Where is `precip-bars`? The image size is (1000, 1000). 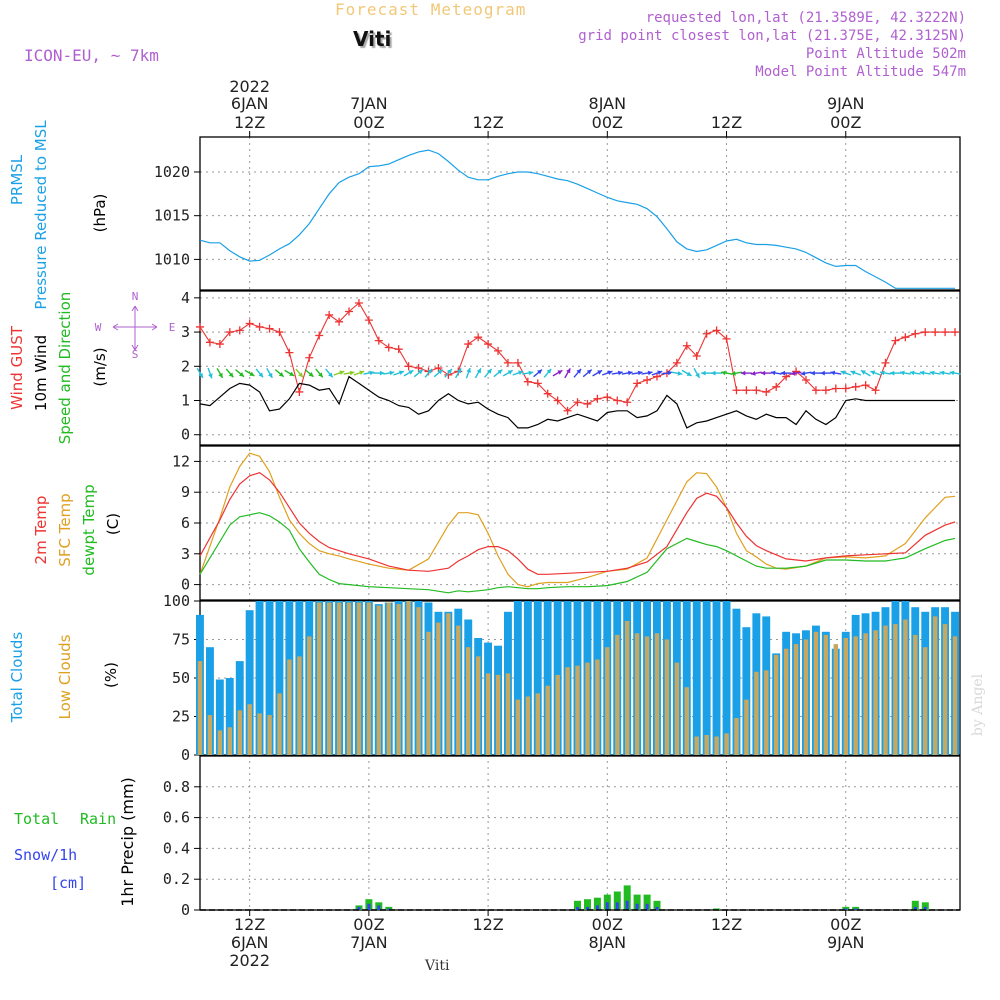 precip-bars is located at coordinates (580, 898).